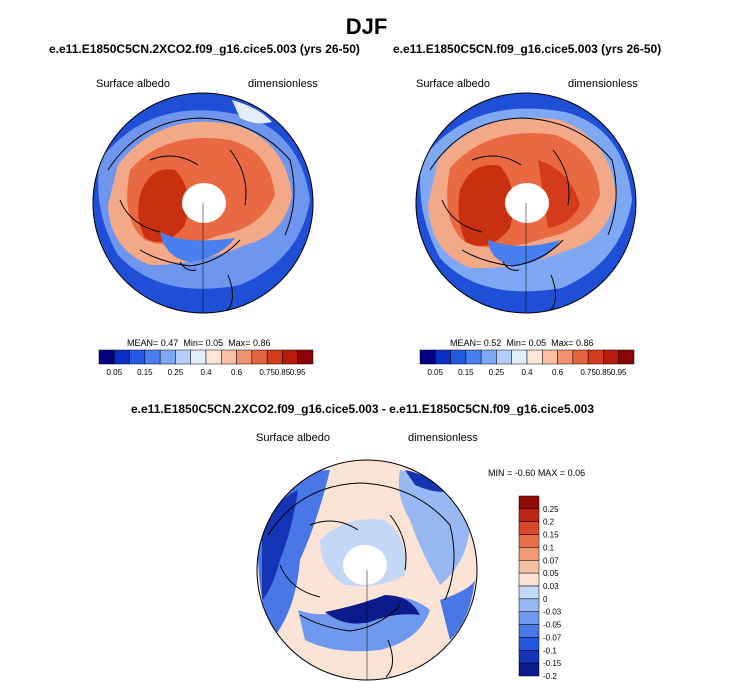 The image size is (733, 682). What do you see at coordinates (145, 372) in the screenshot?
I see `panel-1-colorbar-tick-label: 0.15` at bounding box center [145, 372].